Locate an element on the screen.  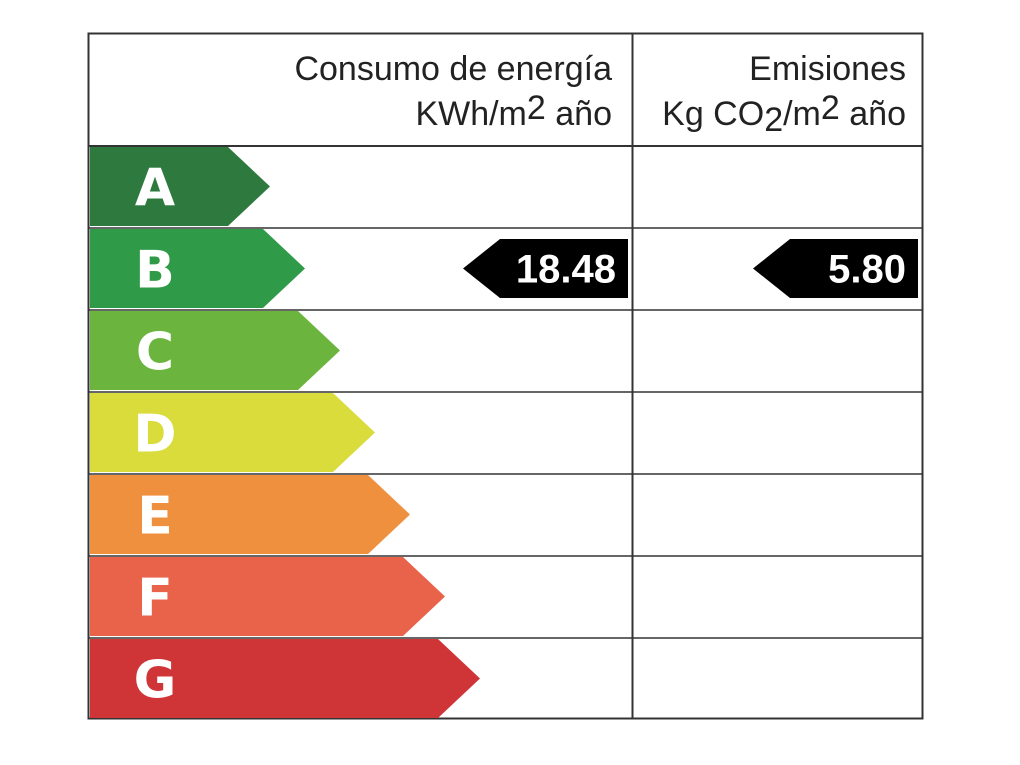
unit-sub: 2 is located at coordinates (773, 120).